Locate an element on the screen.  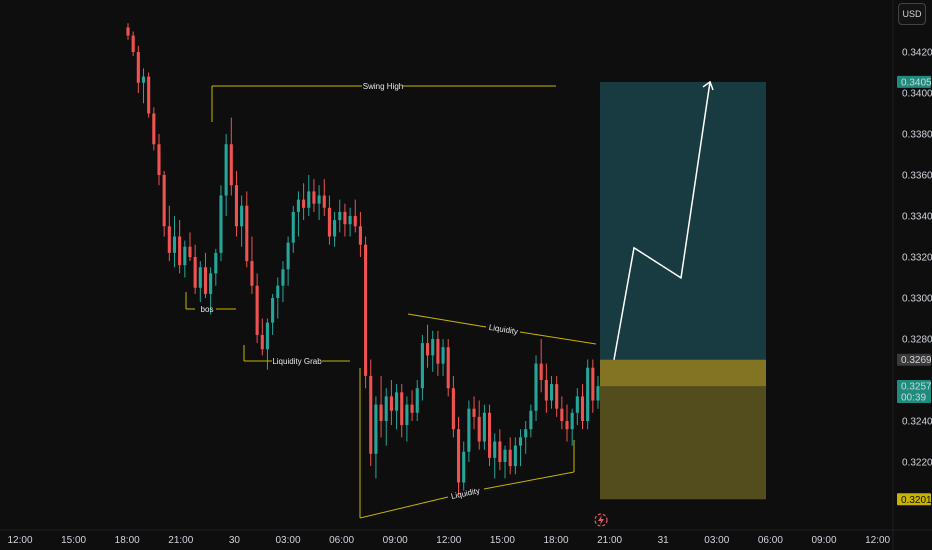
liquidity-top-line-right is located at coordinates (558, 338).